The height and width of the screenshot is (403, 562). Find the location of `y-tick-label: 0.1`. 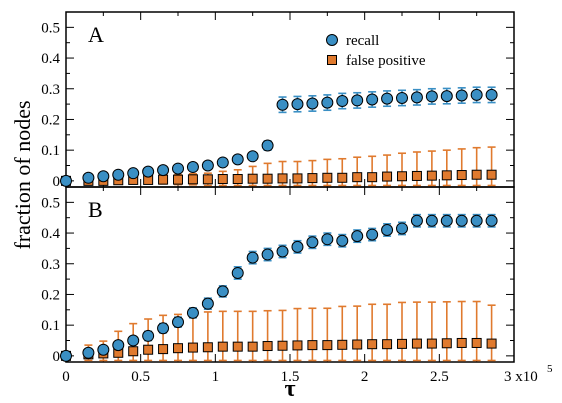

y-tick-label: 0.1 is located at coordinates (50, 326).